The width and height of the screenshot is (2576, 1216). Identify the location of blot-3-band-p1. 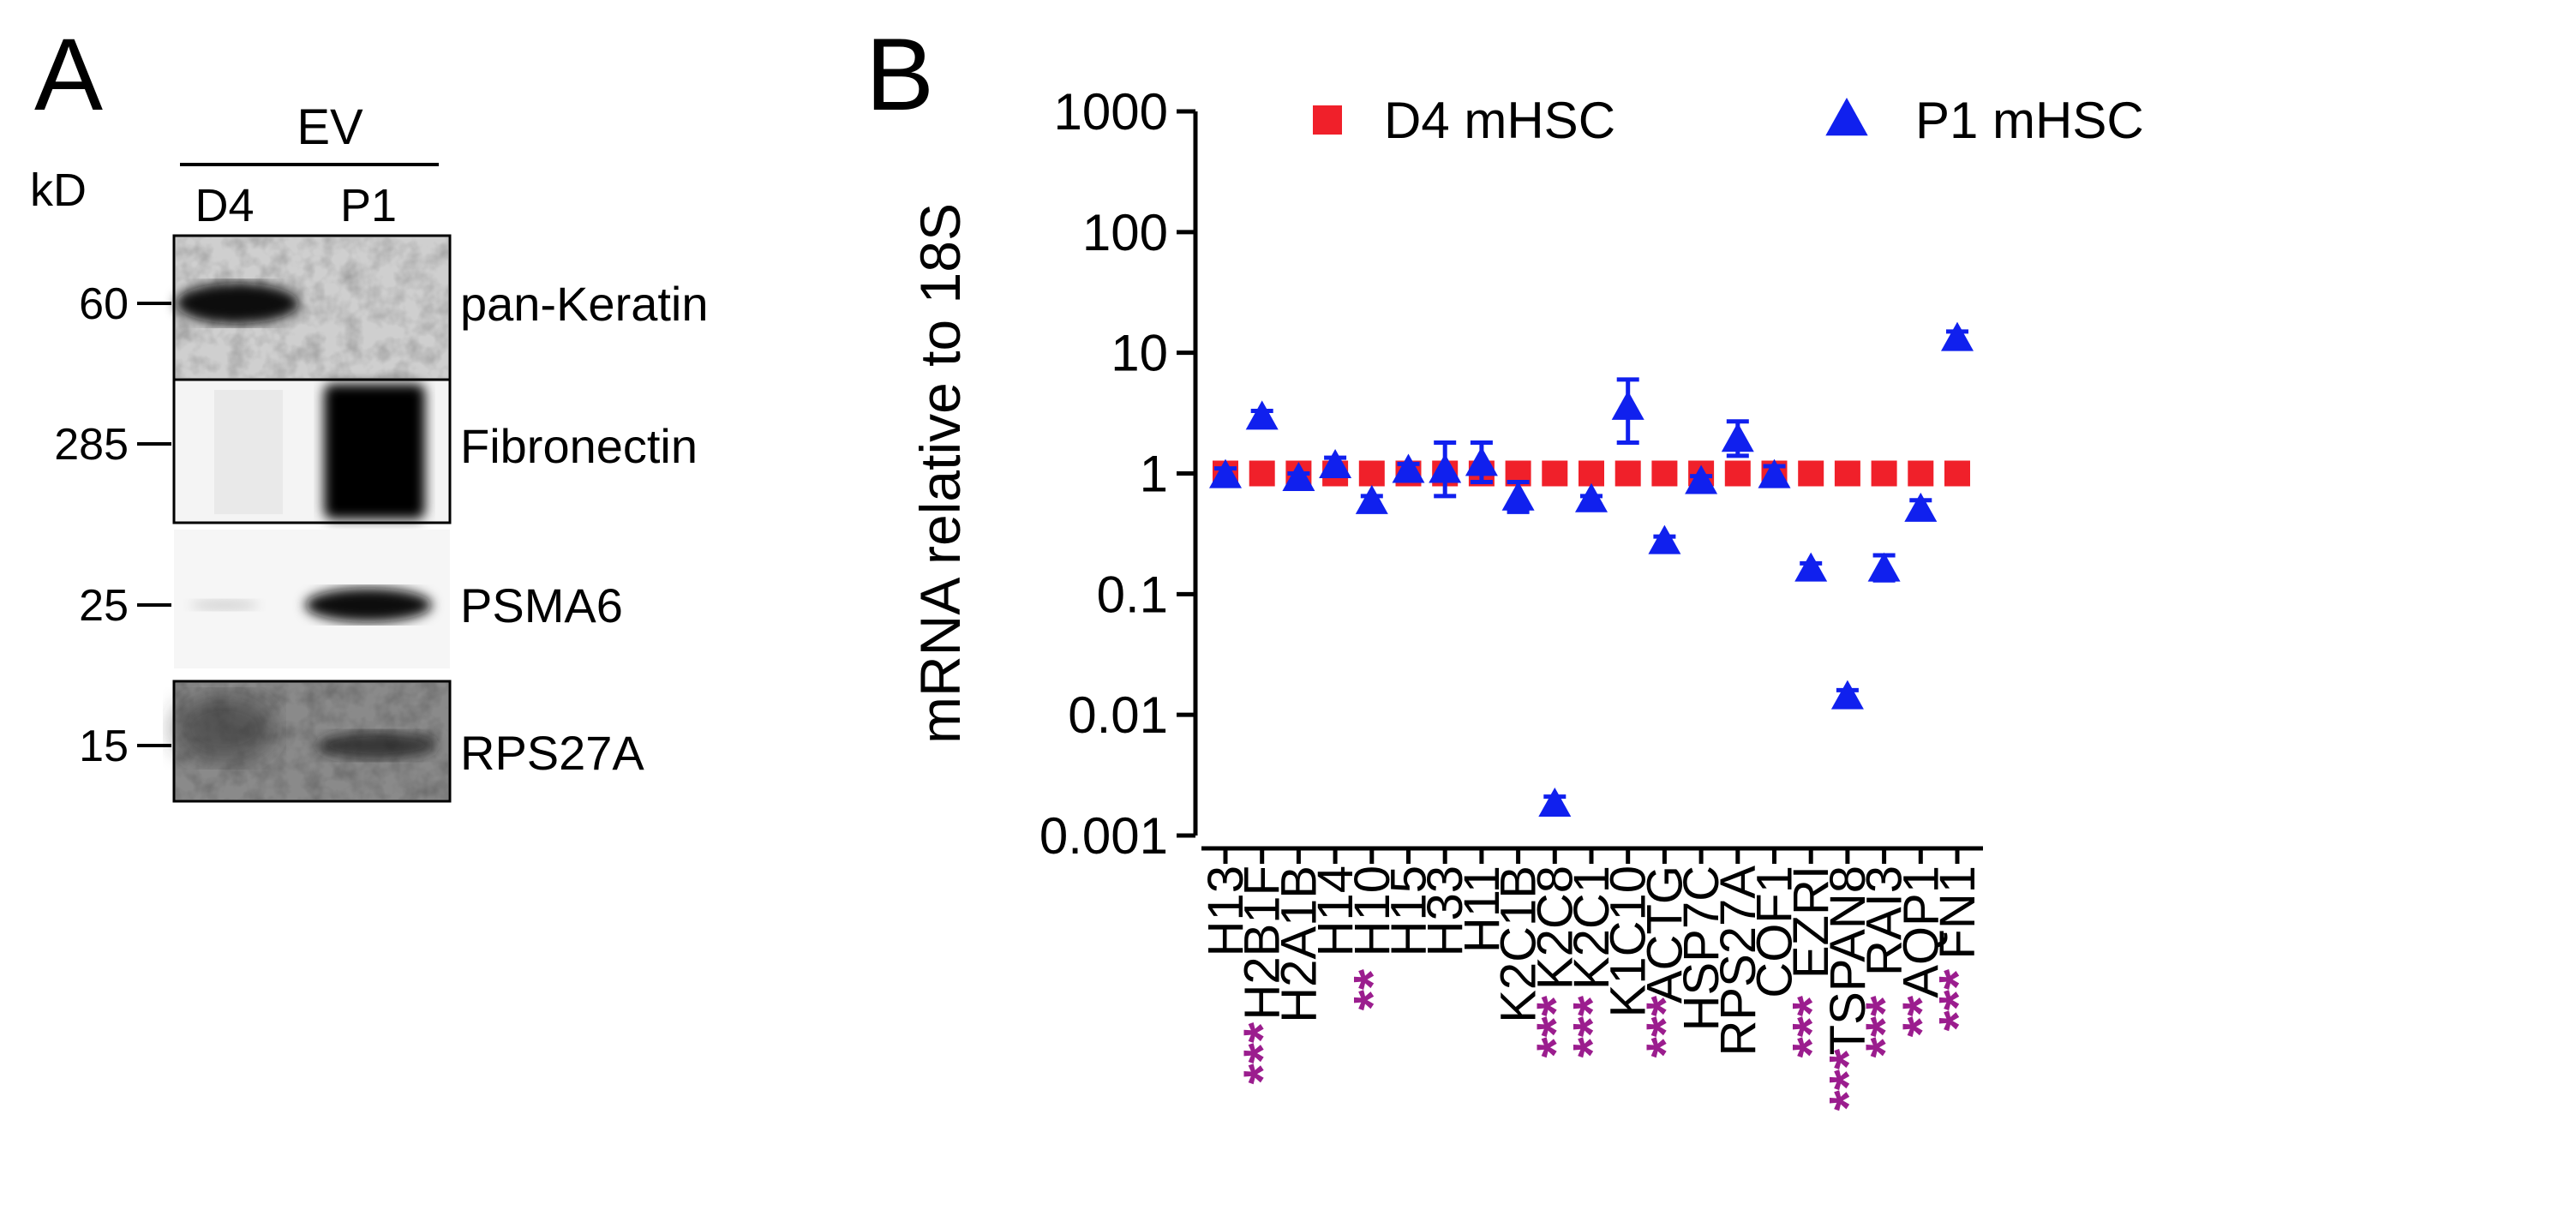
(368, 605).